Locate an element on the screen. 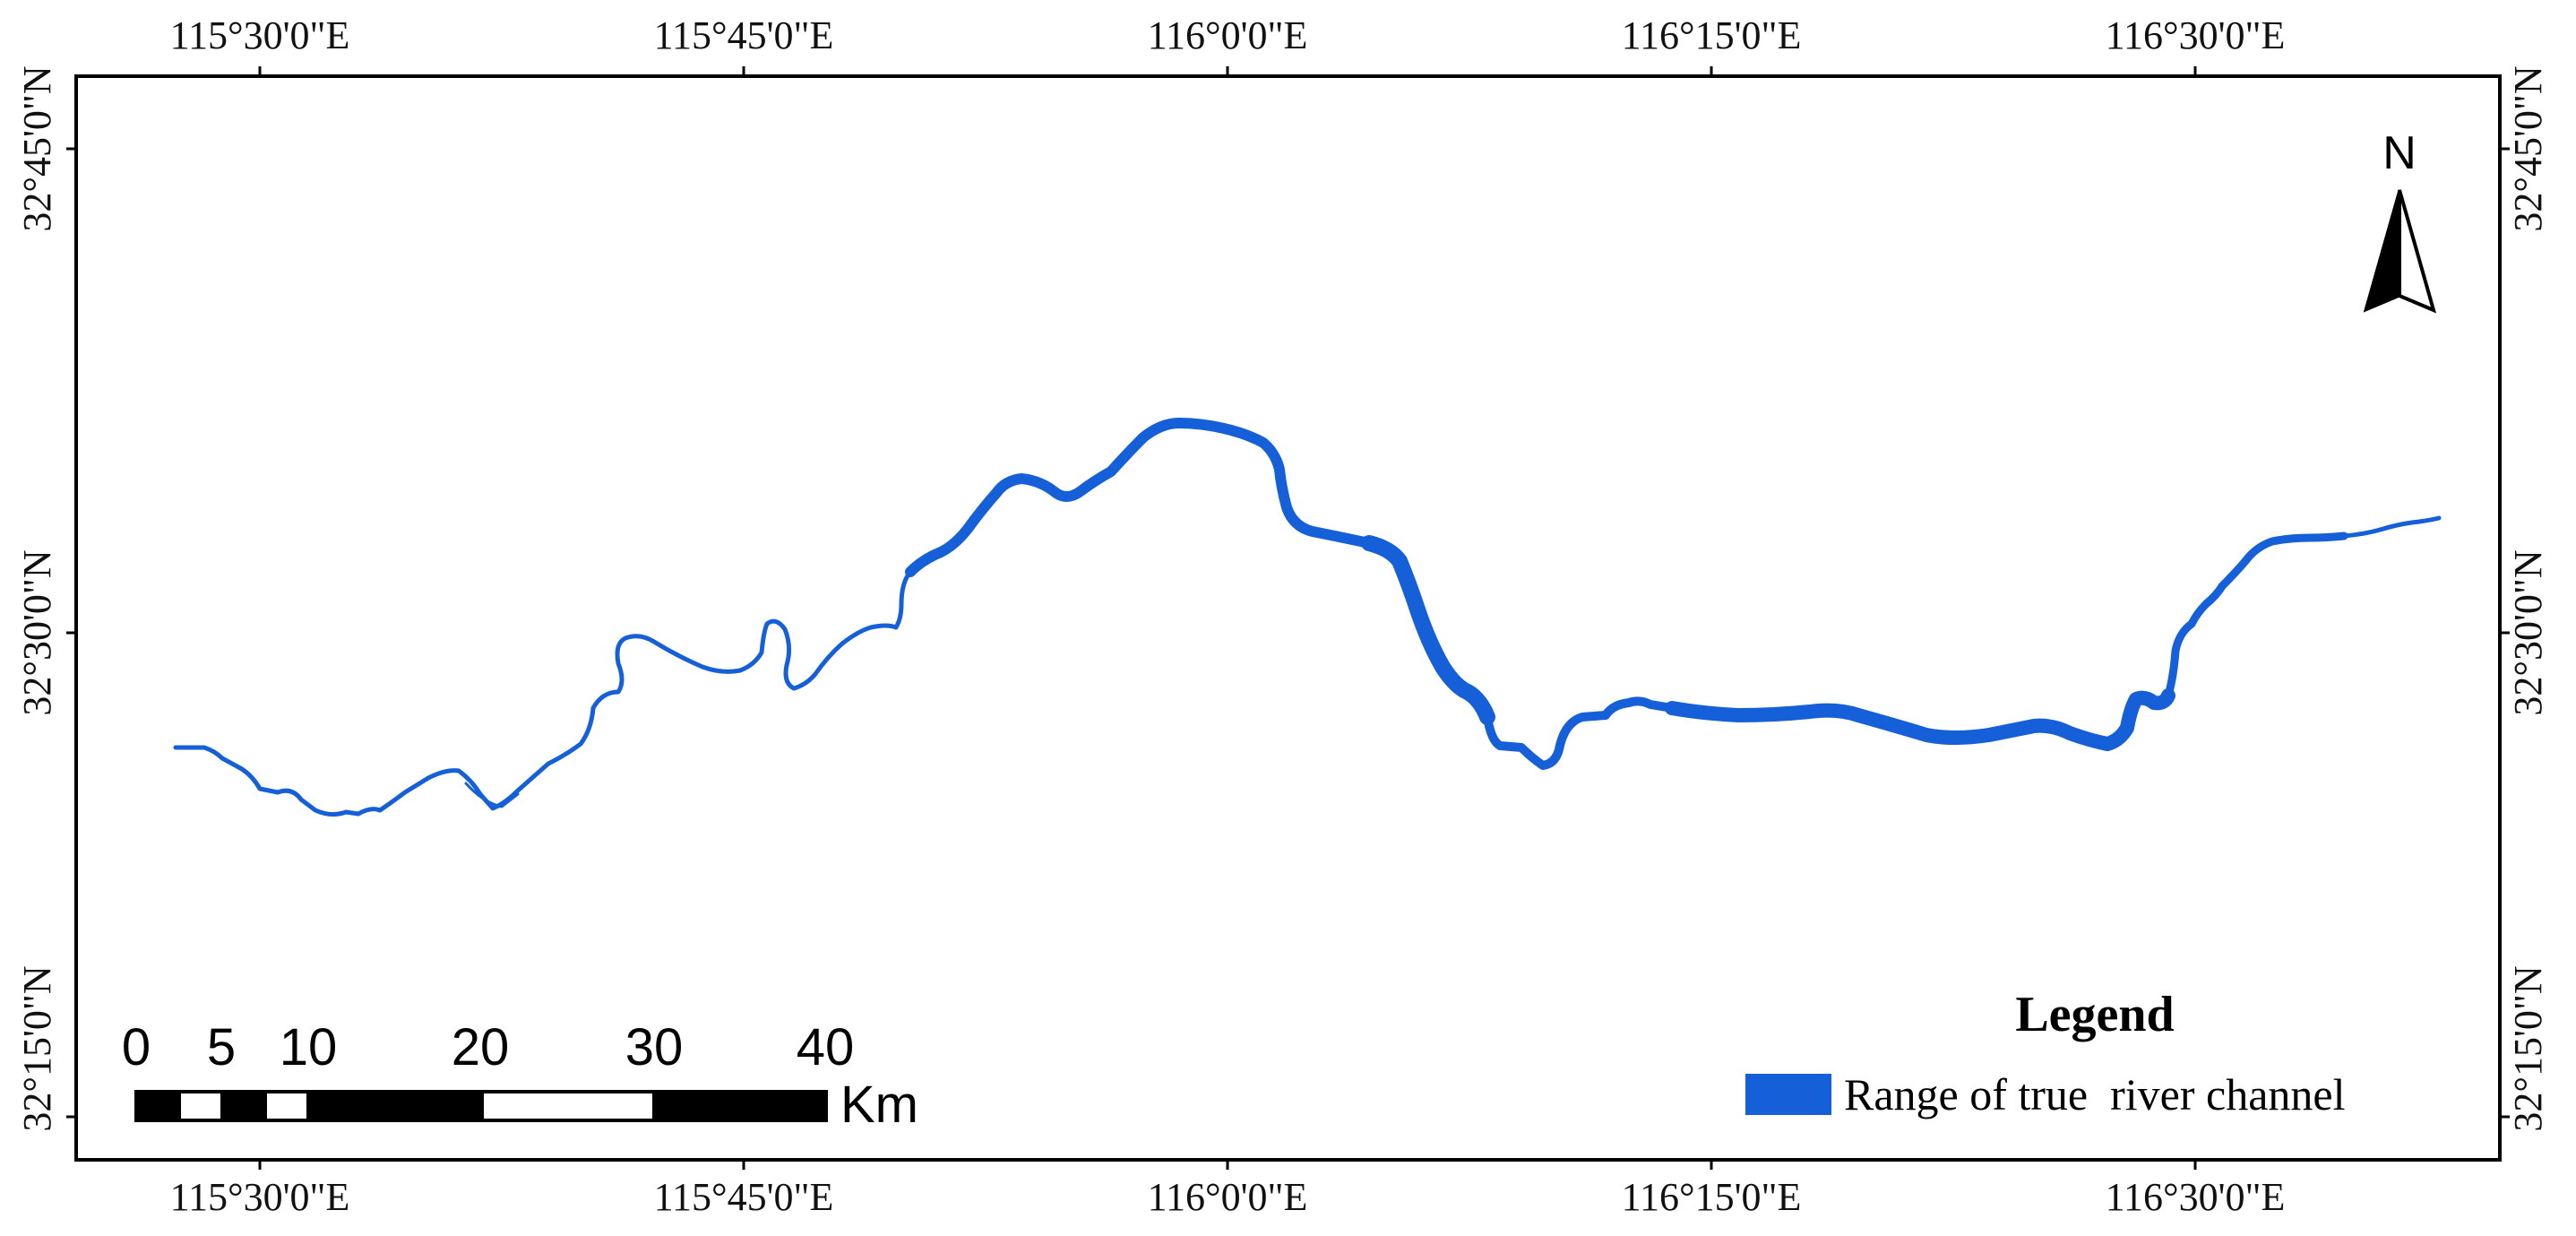 The height and width of the screenshot is (1236, 2576). top-lon-label: 115°45'0"E is located at coordinates (744, 35).